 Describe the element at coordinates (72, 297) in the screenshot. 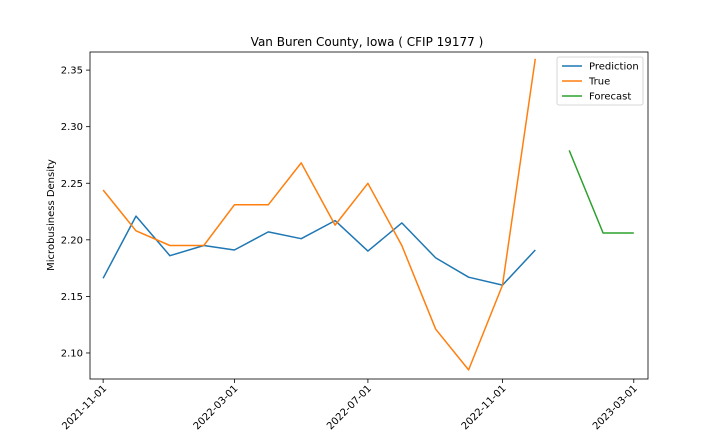

I see `y-tick-label: 2.15` at that location.